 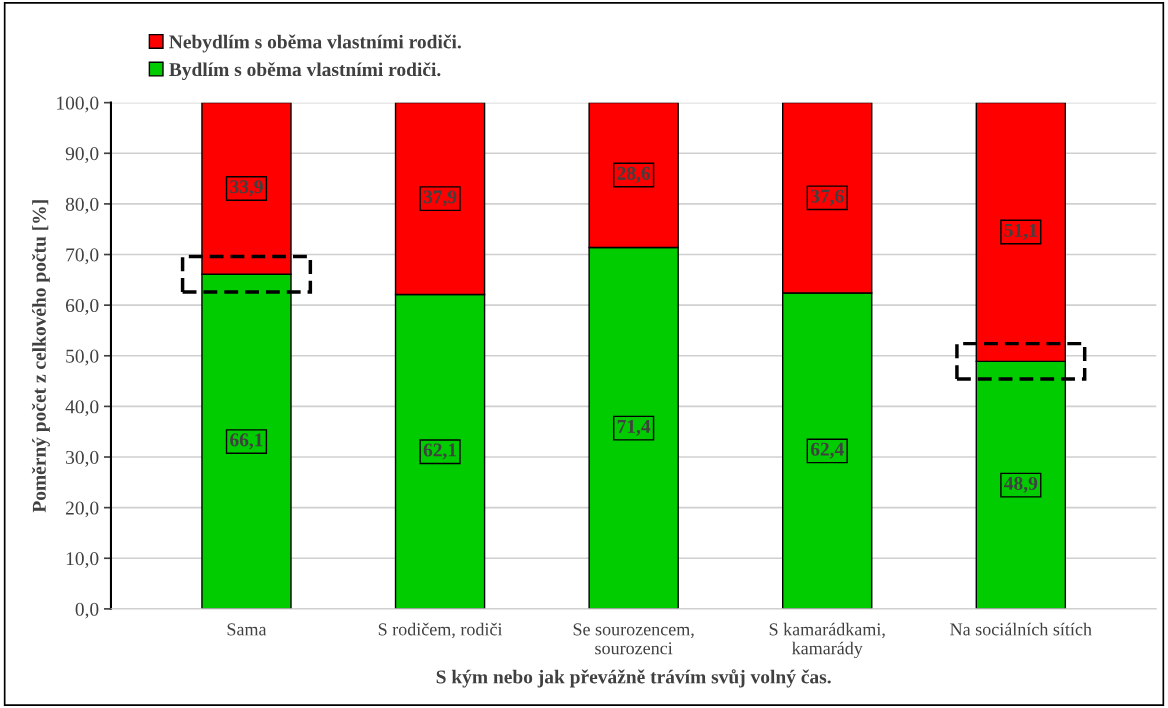 I want to click on y-tick-label: 10,0, so click(x=82, y=560).